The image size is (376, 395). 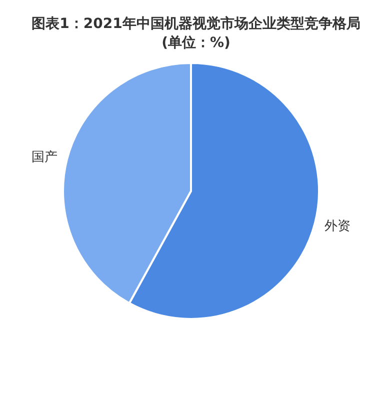 What do you see at coordinates (196, 33) in the screenshot?
I see `chart-title: 图表1：2021年中国机器视觉市场企业类型竞争格局(单位：%)` at bounding box center [196, 33].